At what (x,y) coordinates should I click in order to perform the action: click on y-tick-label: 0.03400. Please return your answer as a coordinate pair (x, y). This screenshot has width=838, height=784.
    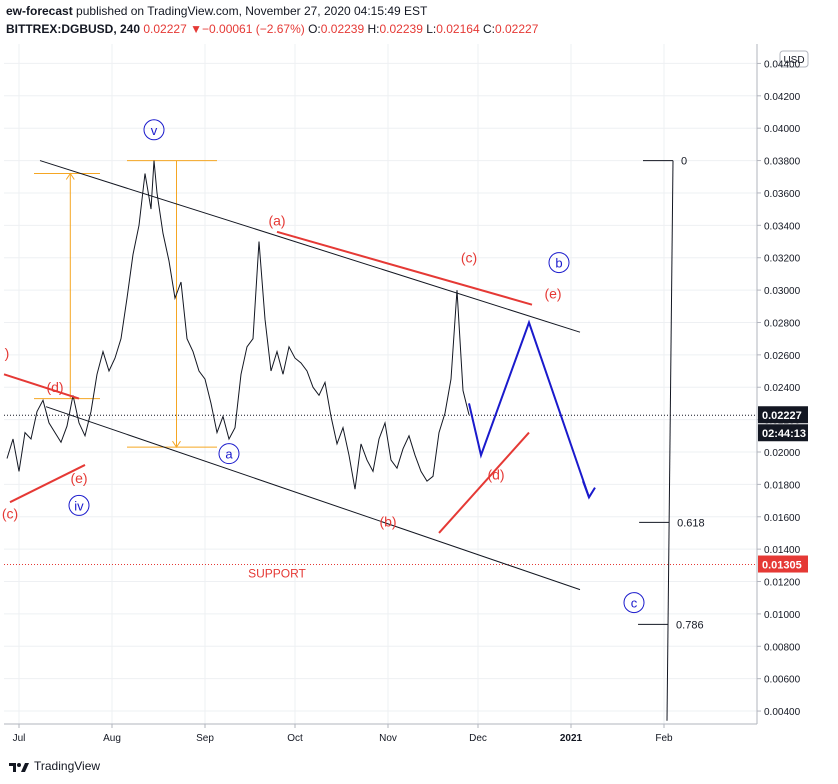
    Looking at the image, I should click on (782, 226).